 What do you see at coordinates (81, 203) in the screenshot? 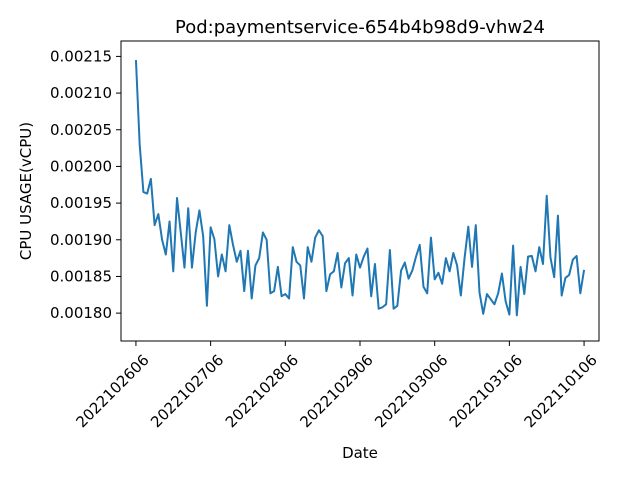
I see `y-tick-label: 0.00195` at bounding box center [81, 203].